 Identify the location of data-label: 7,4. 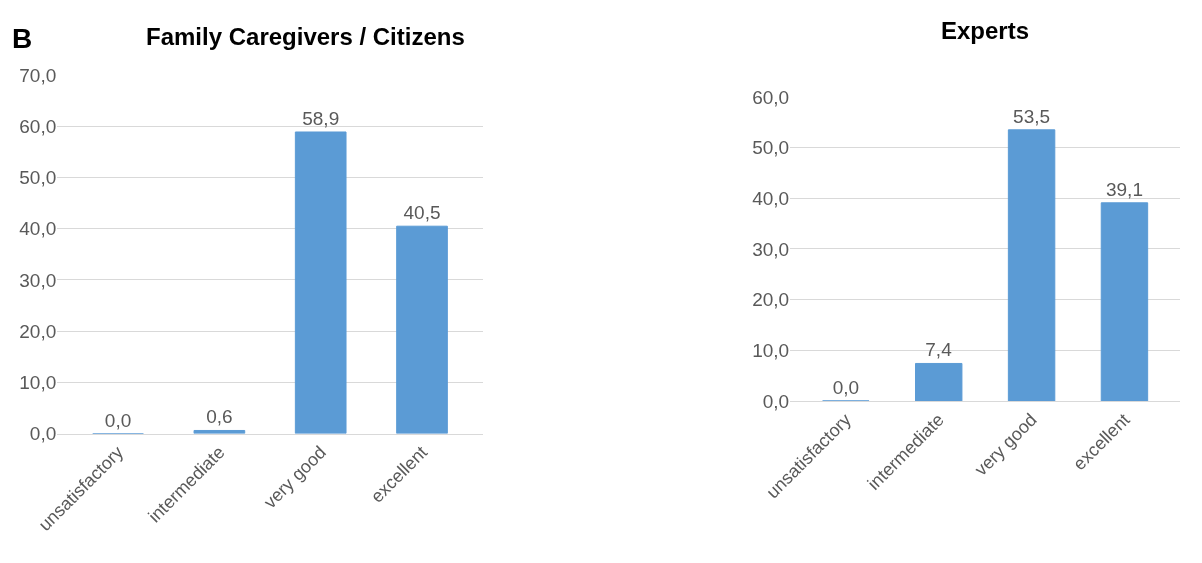
(939, 350).